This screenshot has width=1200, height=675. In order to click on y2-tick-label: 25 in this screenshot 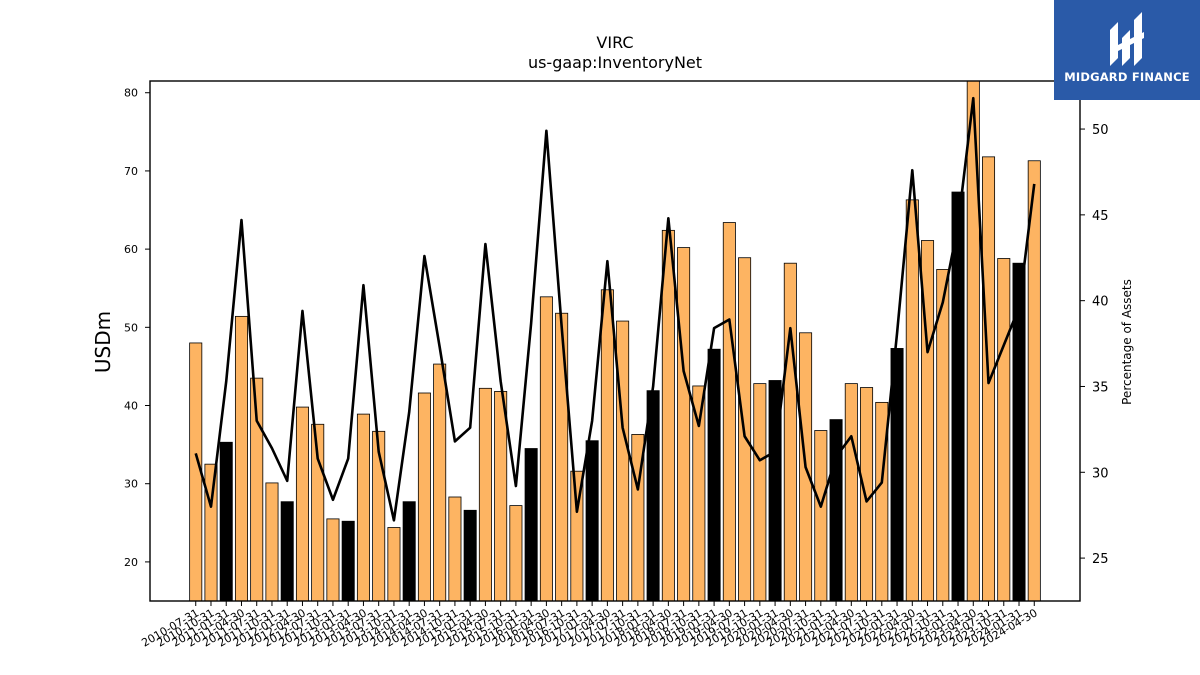, I will do `click(1100, 559)`.